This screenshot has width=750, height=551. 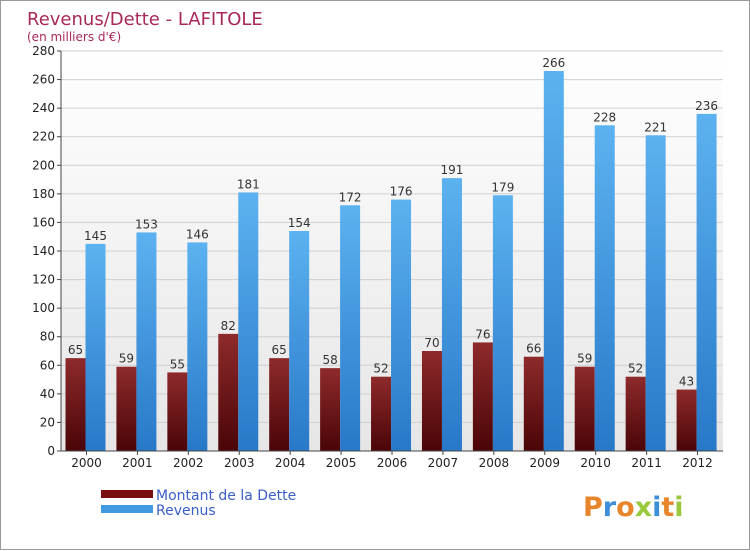 I want to click on x-tick-label: 2012, so click(x=697, y=463).